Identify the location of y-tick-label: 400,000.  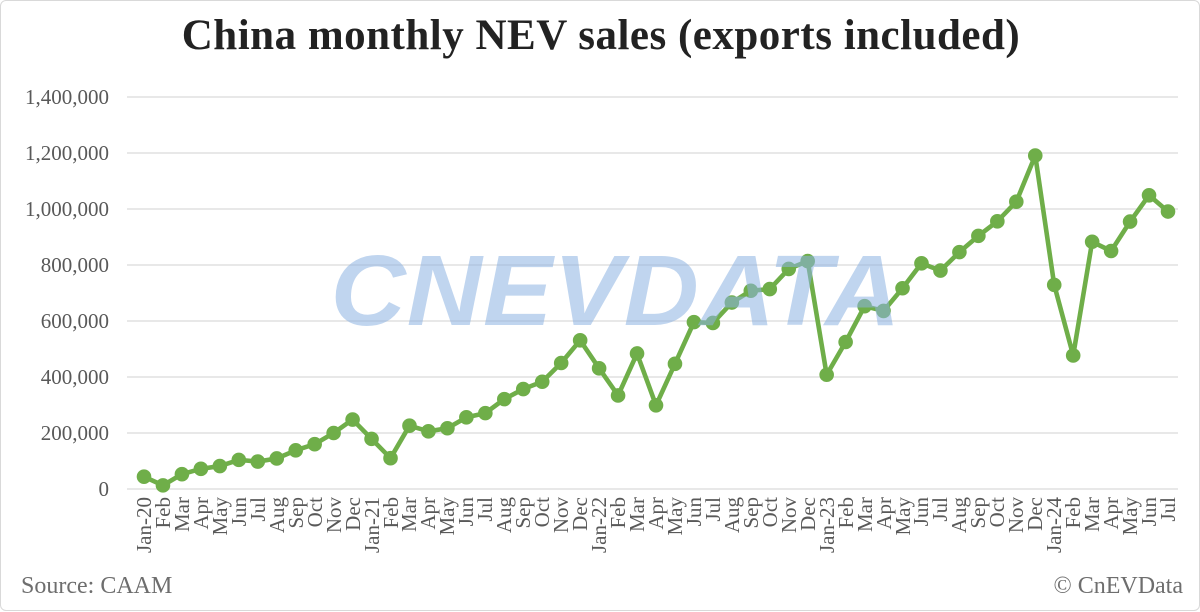
(74, 377).